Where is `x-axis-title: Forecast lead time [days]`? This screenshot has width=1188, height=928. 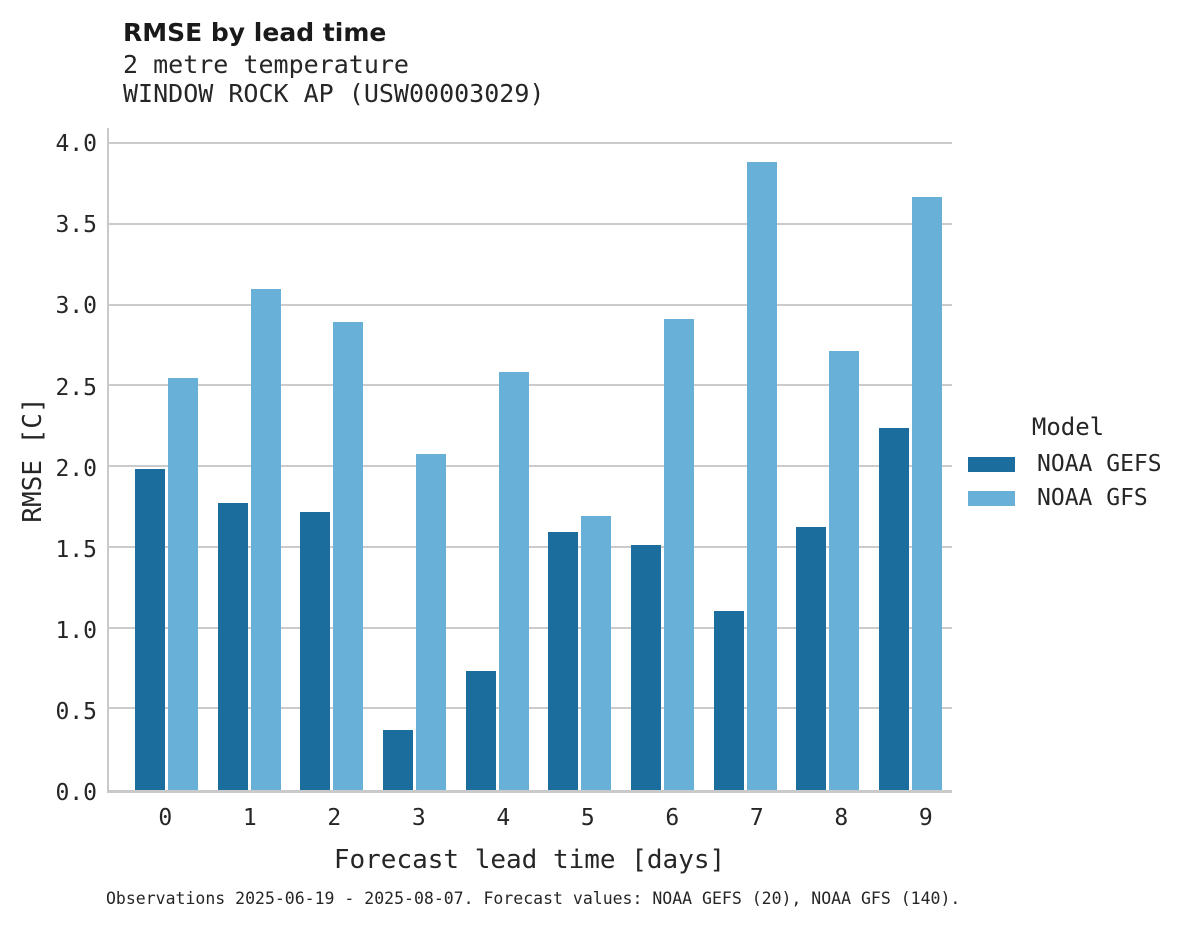
x-axis-title: Forecast lead time [days] is located at coordinates (529, 860).